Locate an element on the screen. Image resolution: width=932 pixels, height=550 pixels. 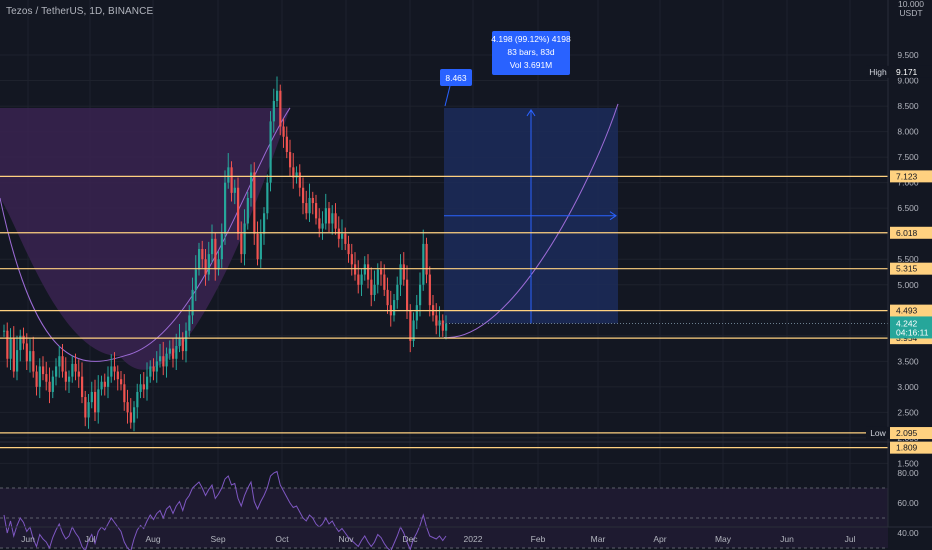
time-tick-label: Oct is located at coordinates (282, 539).